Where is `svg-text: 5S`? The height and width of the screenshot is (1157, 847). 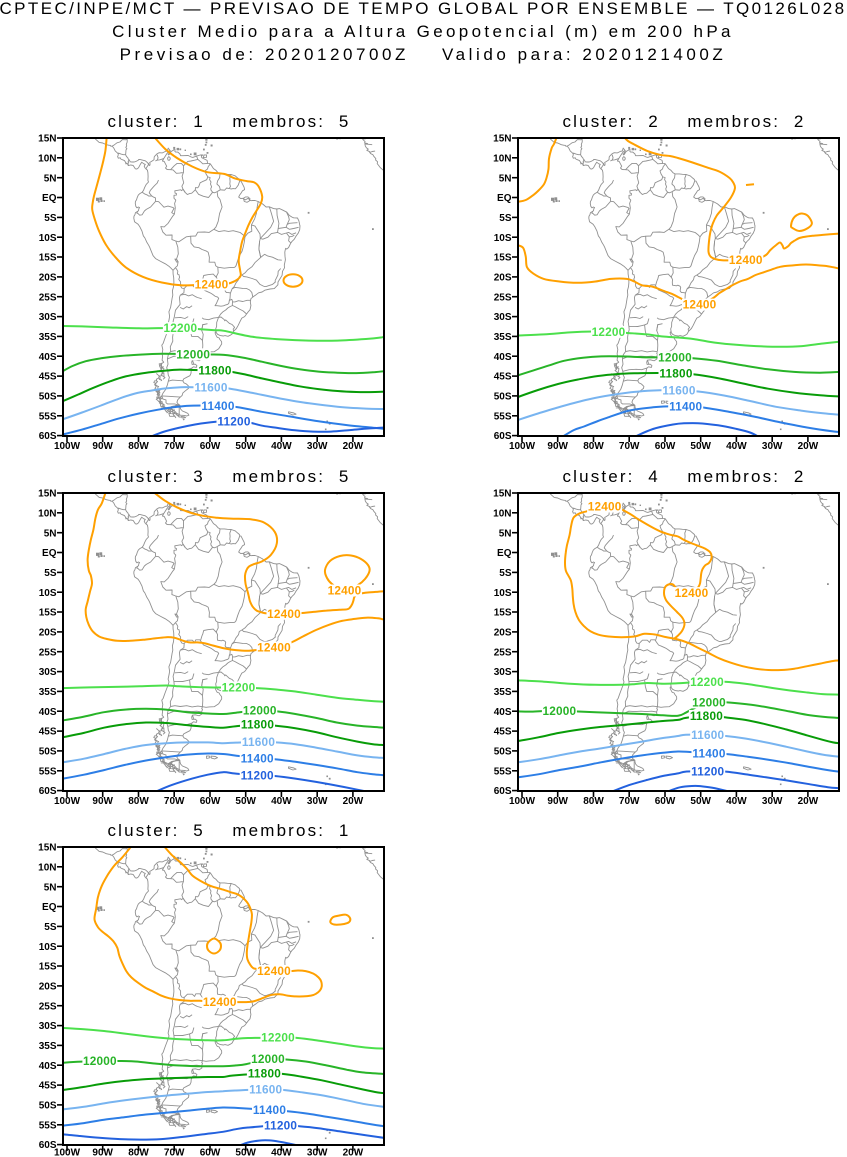 svg-text: 5S is located at coordinates (50, 927).